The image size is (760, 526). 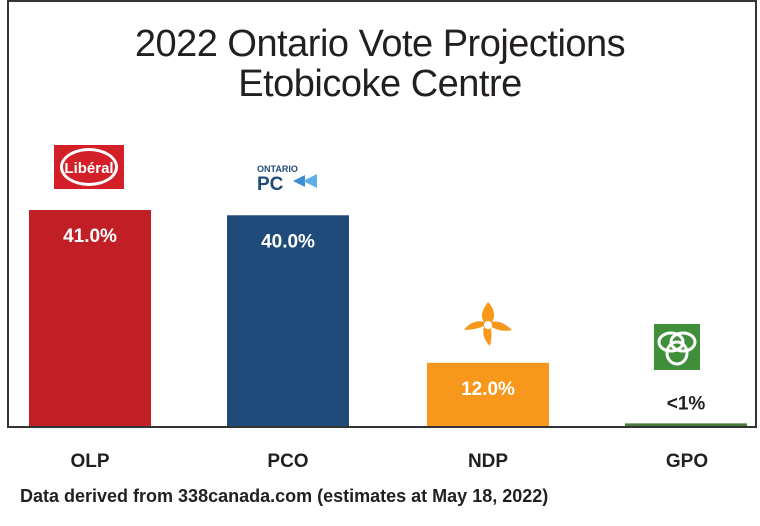 What do you see at coordinates (382, 427) in the screenshot?
I see `x-axis-baseline` at bounding box center [382, 427].